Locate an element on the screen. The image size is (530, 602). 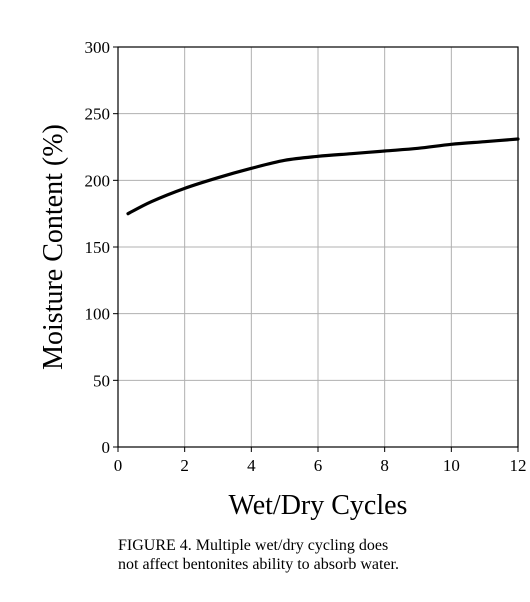
y-tick-label: 50 is located at coordinates (101, 380).